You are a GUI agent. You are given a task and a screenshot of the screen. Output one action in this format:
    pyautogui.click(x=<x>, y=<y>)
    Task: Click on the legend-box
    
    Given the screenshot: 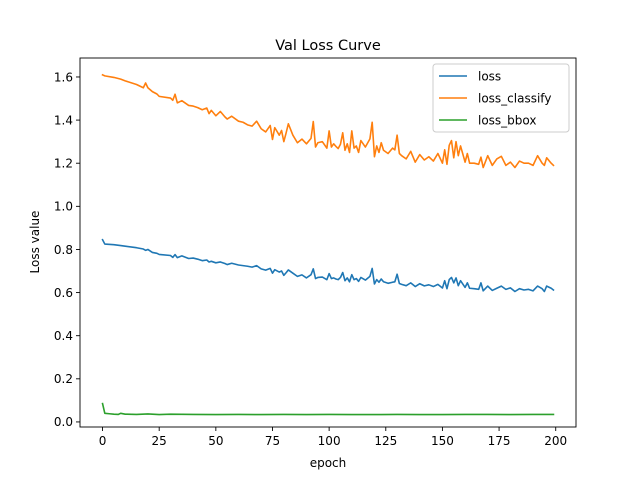 What is the action you would take?
    pyautogui.click(x=501, y=98)
    